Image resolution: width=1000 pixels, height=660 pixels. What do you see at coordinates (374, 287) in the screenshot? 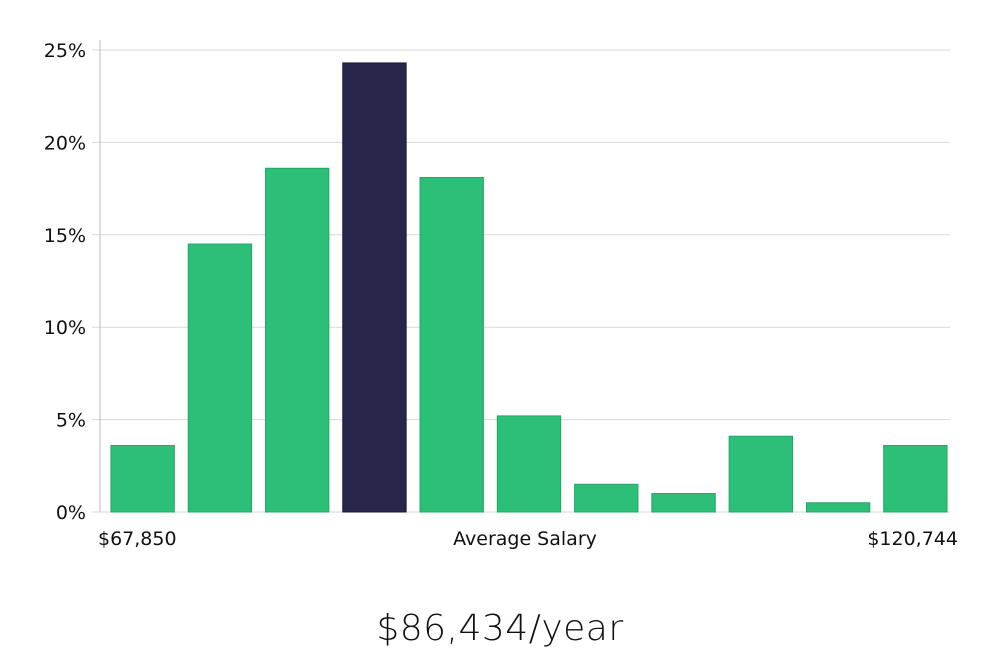
I see `histogram-bar-highlighted` at bounding box center [374, 287].